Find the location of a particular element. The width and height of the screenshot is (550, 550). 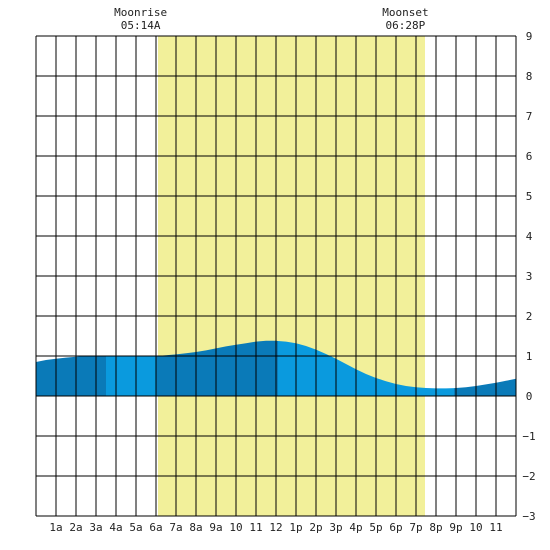

tide-area-layer is located at coordinates (276, 368).